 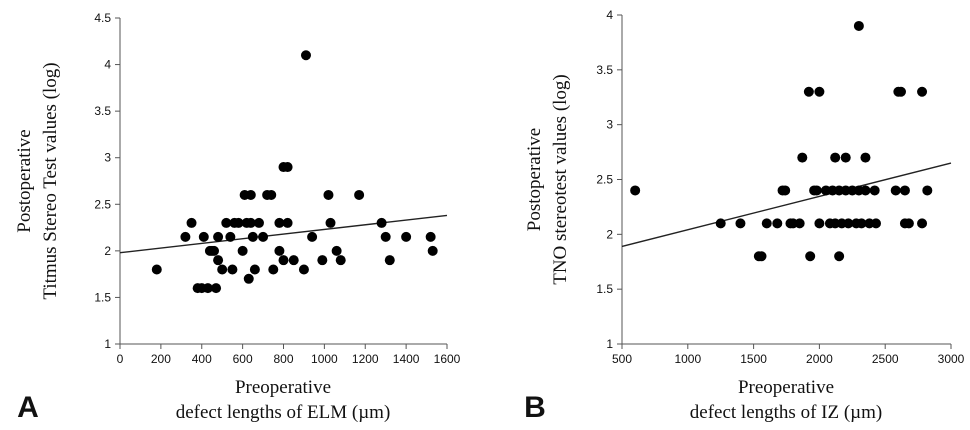 What do you see at coordinates (102, 297) in the screenshot?
I see `y-tick-label: 1.5` at bounding box center [102, 297].